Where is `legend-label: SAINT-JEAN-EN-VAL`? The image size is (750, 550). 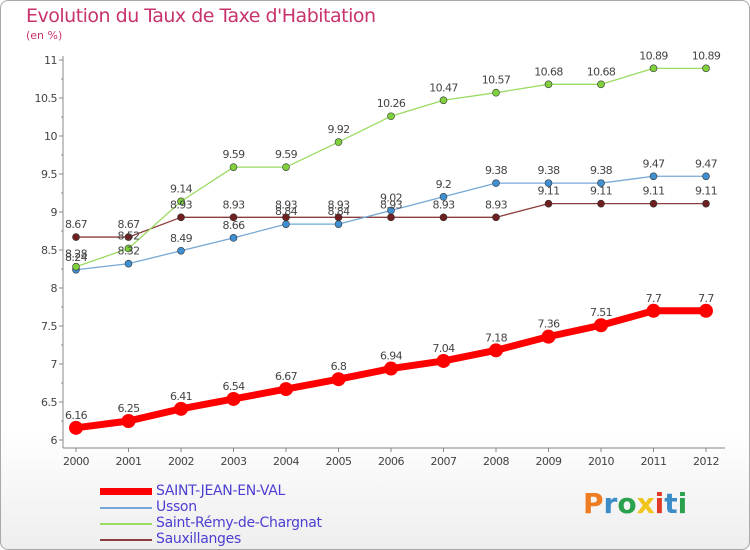 legend-label: SAINT-JEAN-EN-VAL is located at coordinates (221, 491).